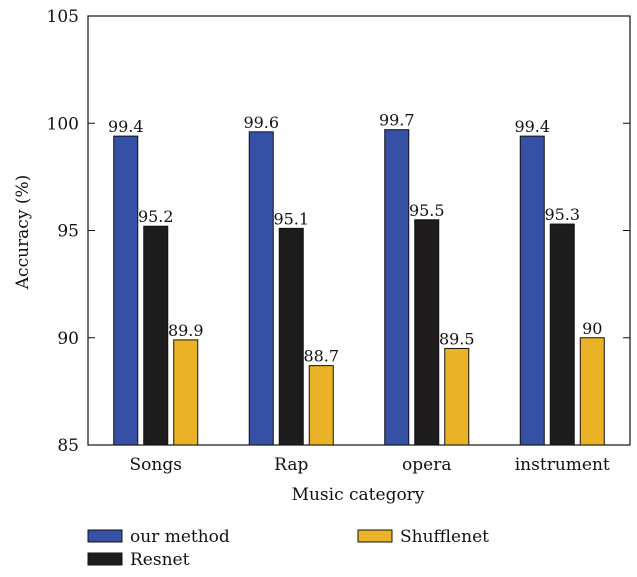 The image size is (637, 577). I want to click on y-tick-label: 85, so click(68, 446).